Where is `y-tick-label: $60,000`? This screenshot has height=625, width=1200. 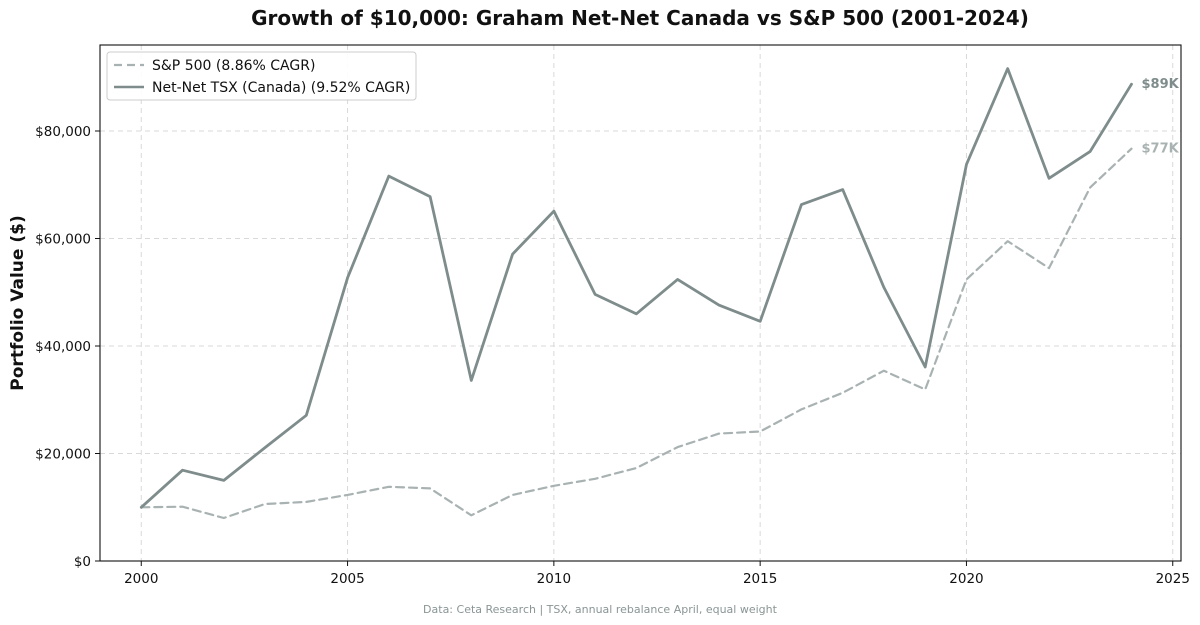
y-tick-label: $60,000 is located at coordinates (63, 240).